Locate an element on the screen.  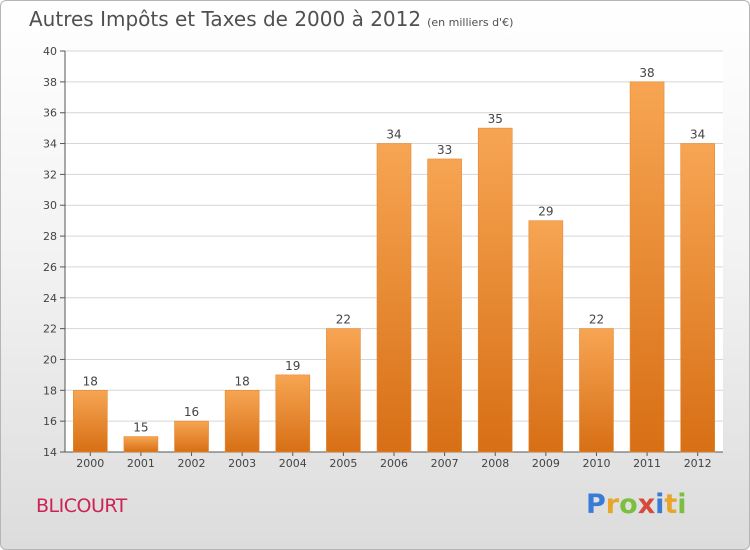
bar-2012 is located at coordinates (697, 298).